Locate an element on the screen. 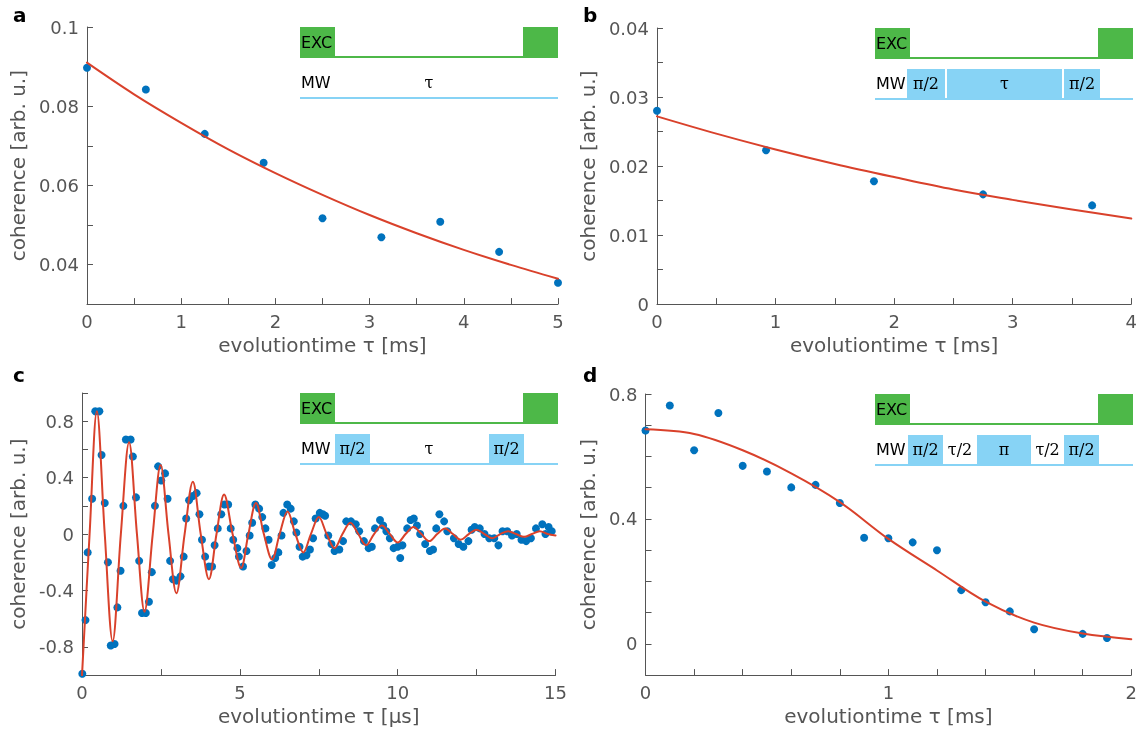  x-tick-label: 15 is located at coordinates (555, 692).